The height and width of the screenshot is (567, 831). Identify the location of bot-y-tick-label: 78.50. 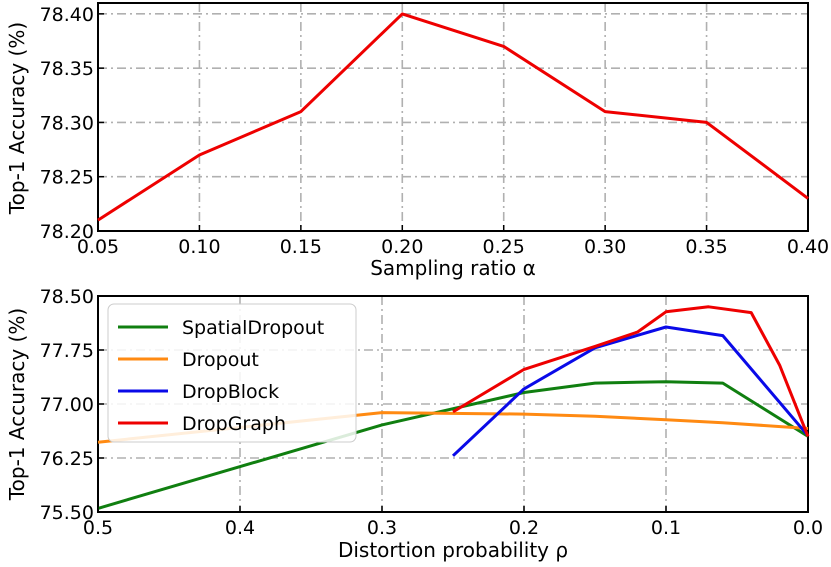
(67, 297).